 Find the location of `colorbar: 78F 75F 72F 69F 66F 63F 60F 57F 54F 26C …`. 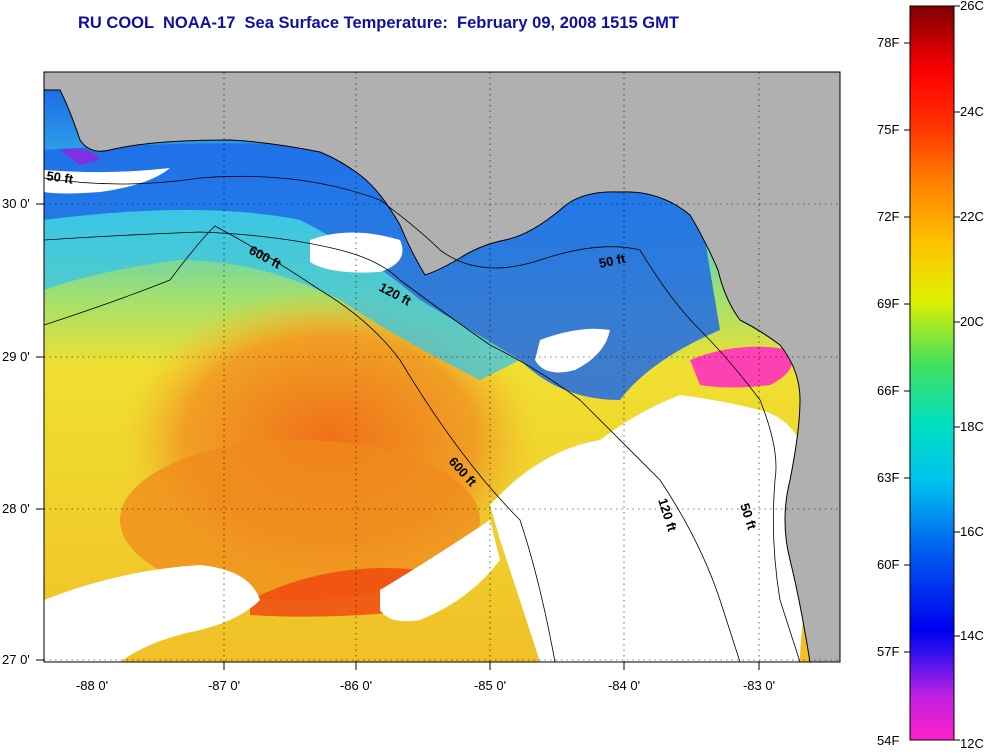

colorbar: 78F 75F 72F 69F 66F 63F 60F 57F 54F 26C … is located at coordinates (930, 375).